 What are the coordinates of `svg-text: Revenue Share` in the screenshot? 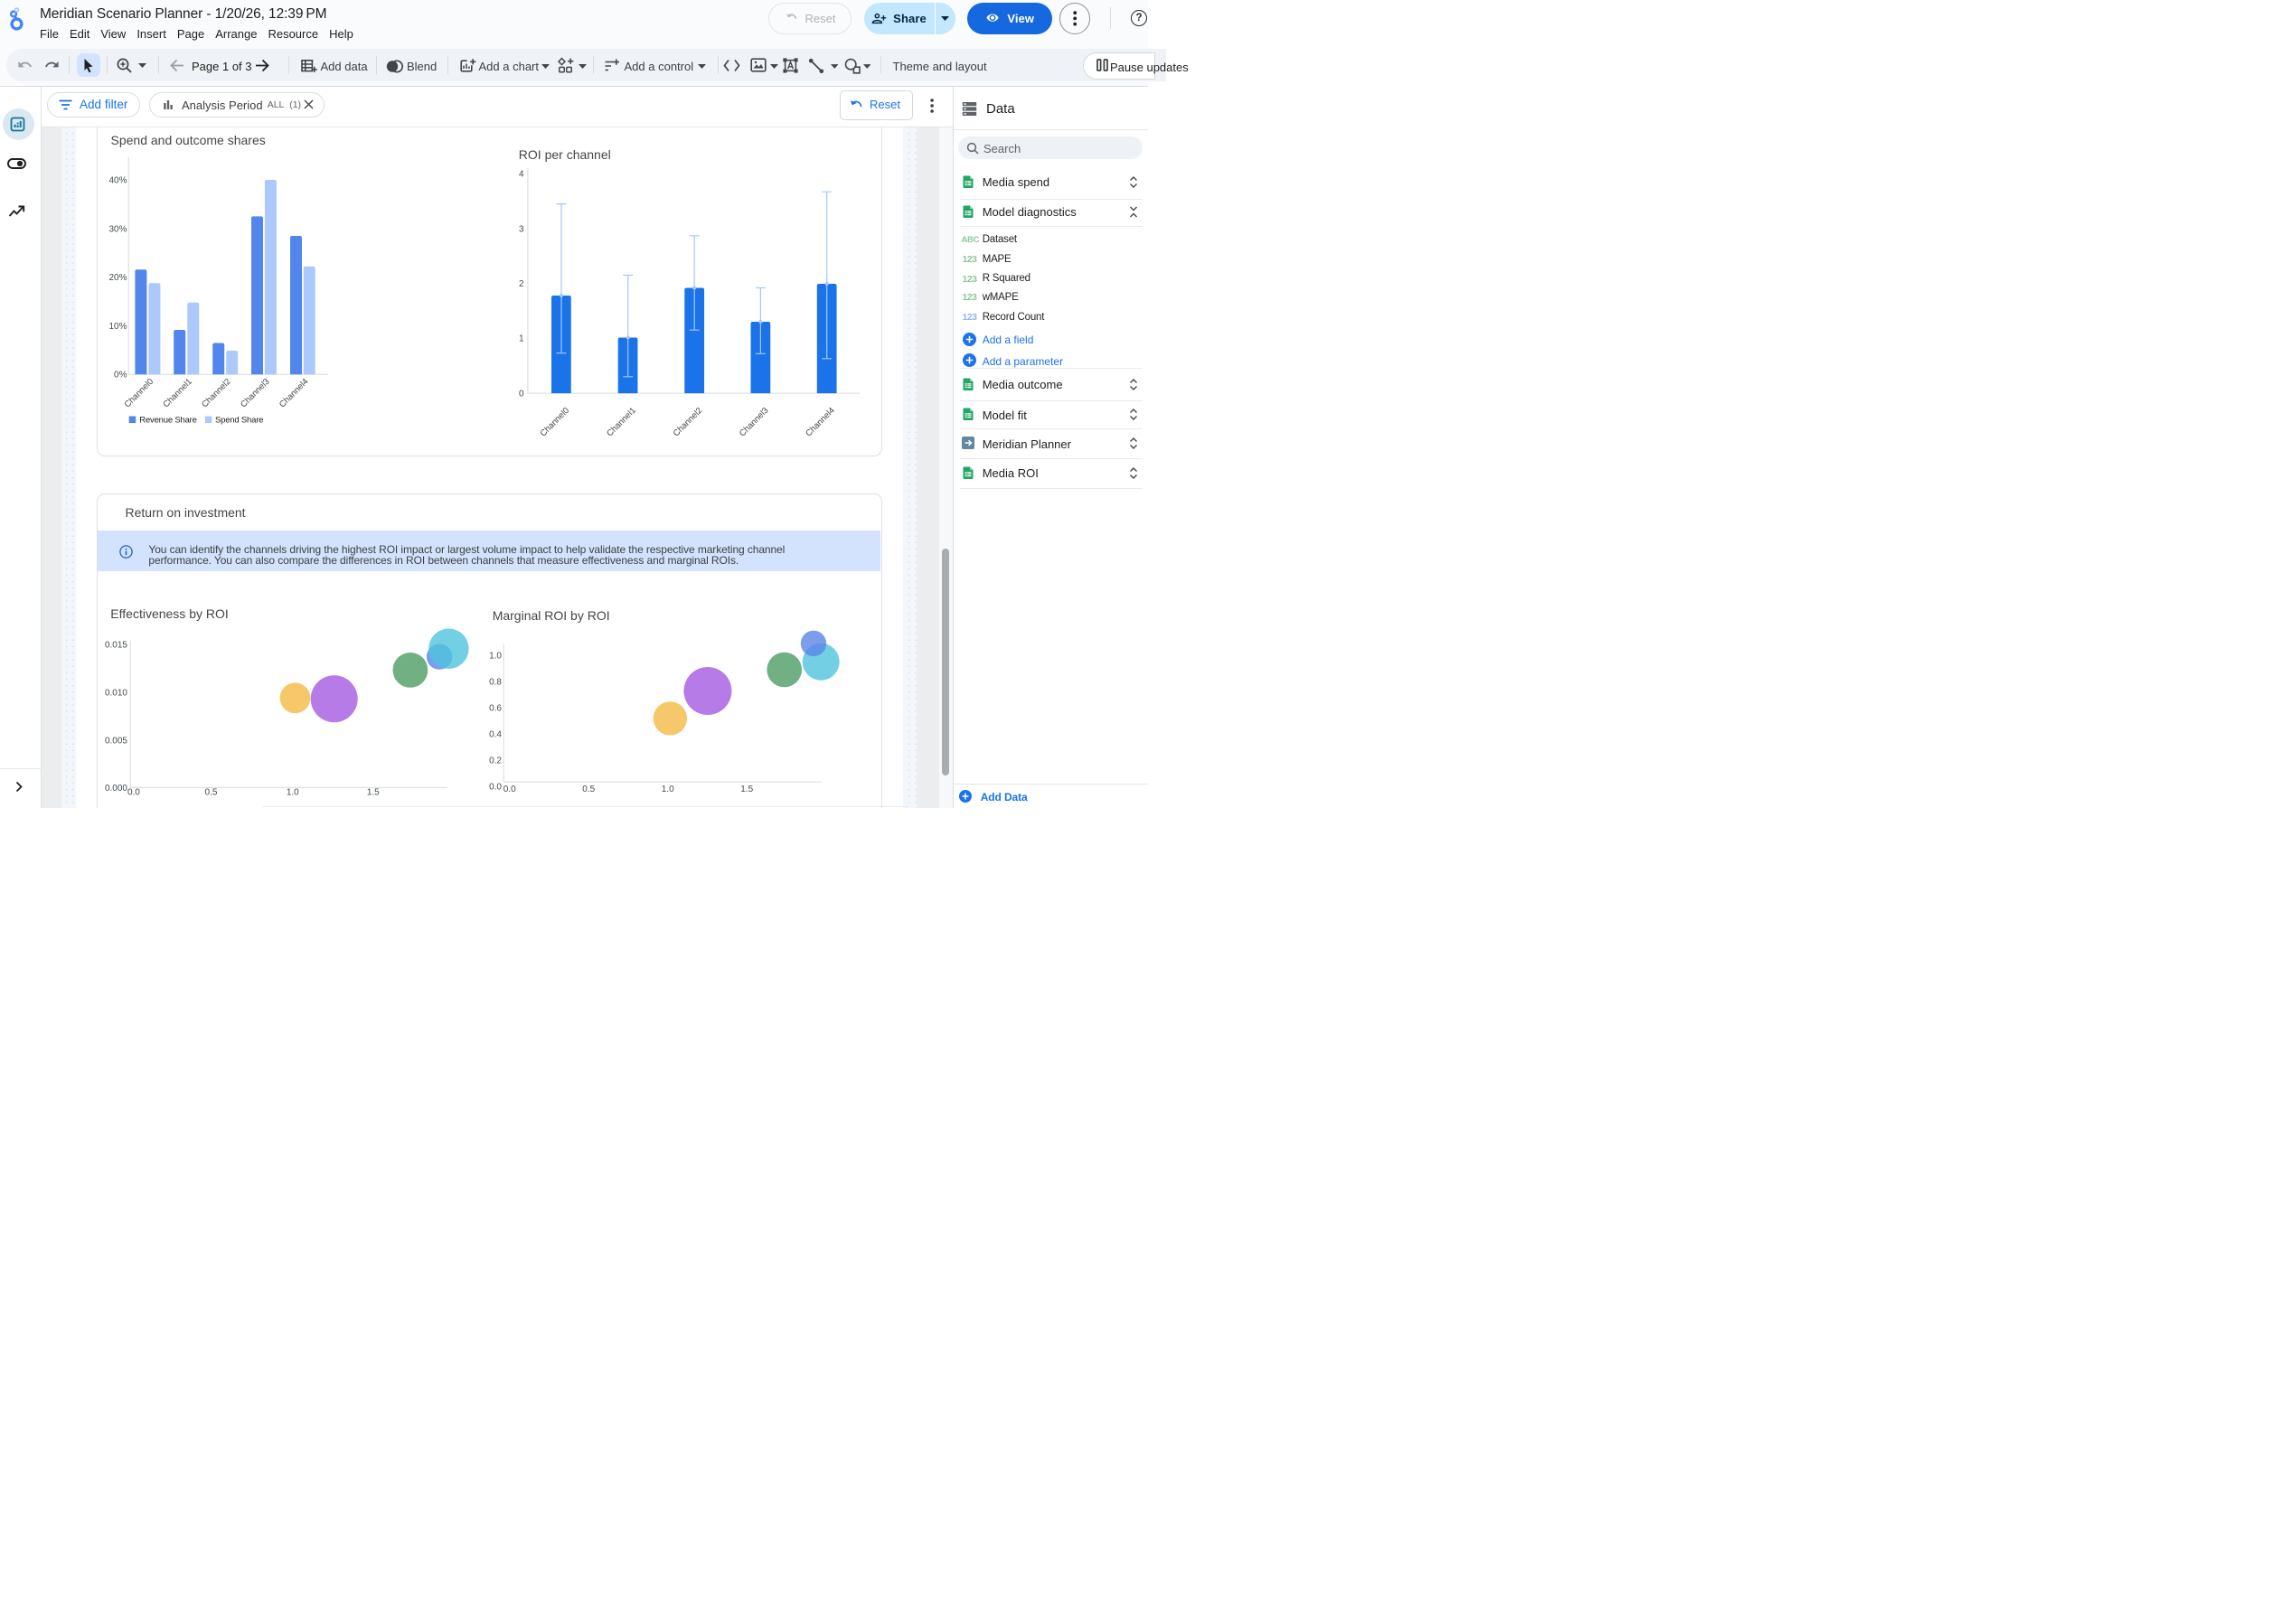 It's located at (167, 420).